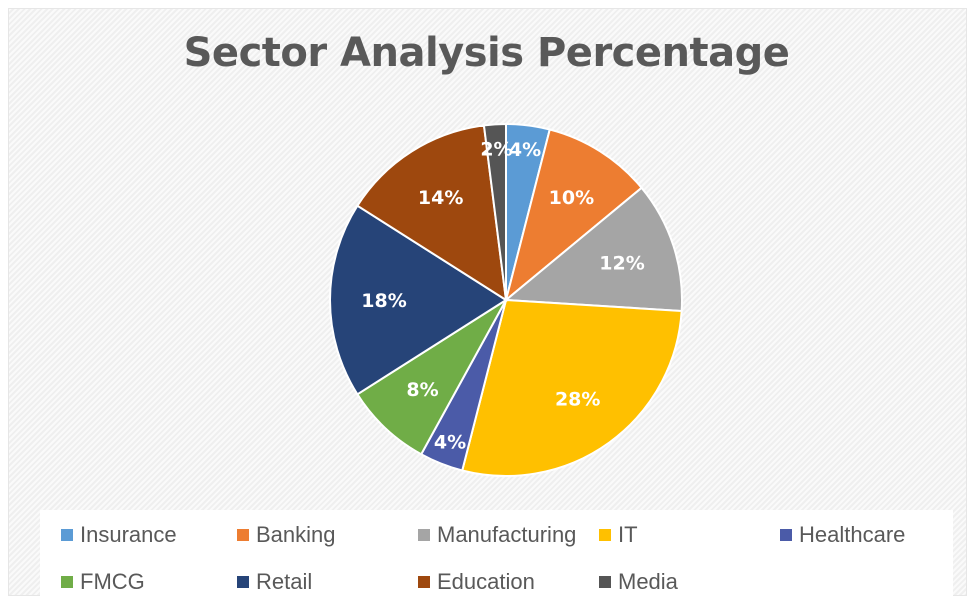  I want to click on legend-label: FMCG, so click(112, 581).